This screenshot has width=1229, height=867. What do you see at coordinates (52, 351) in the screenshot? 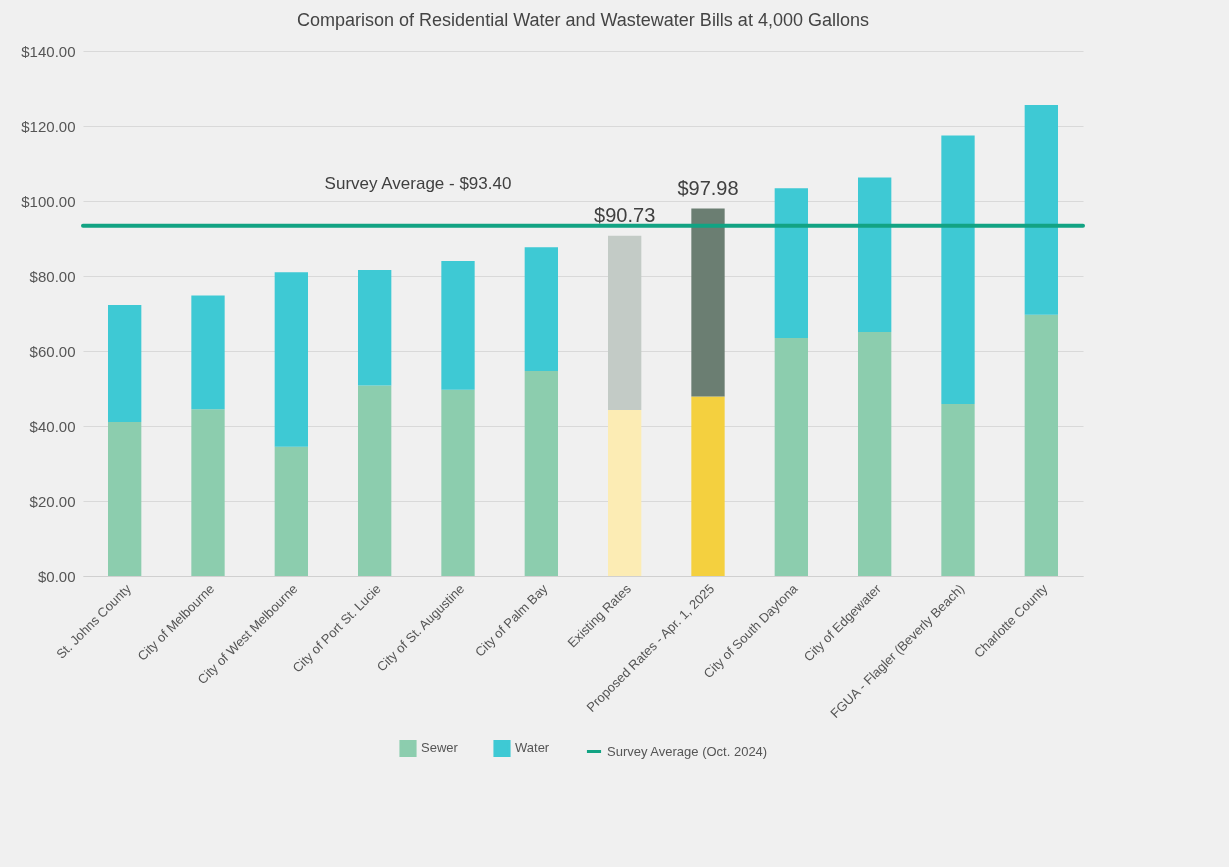
I see `y-tick-label: $60.00` at bounding box center [52, 351].